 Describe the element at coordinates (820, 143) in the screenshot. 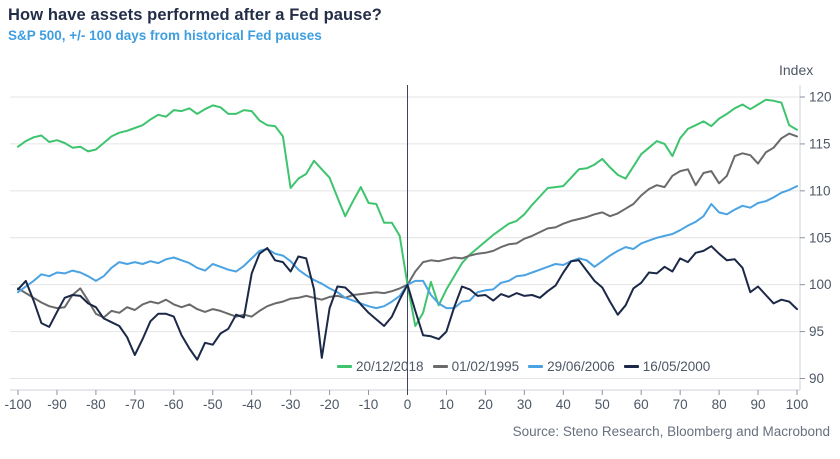

I see `y-tick-label: 115` at that location.